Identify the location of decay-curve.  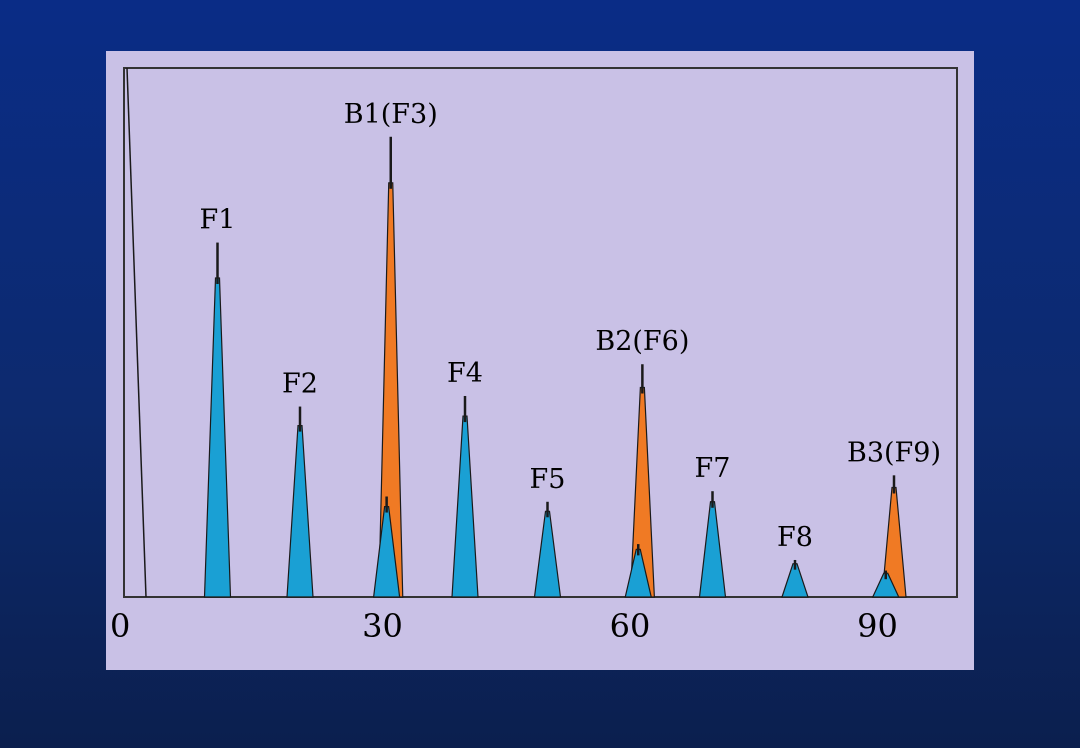
(136, 332).